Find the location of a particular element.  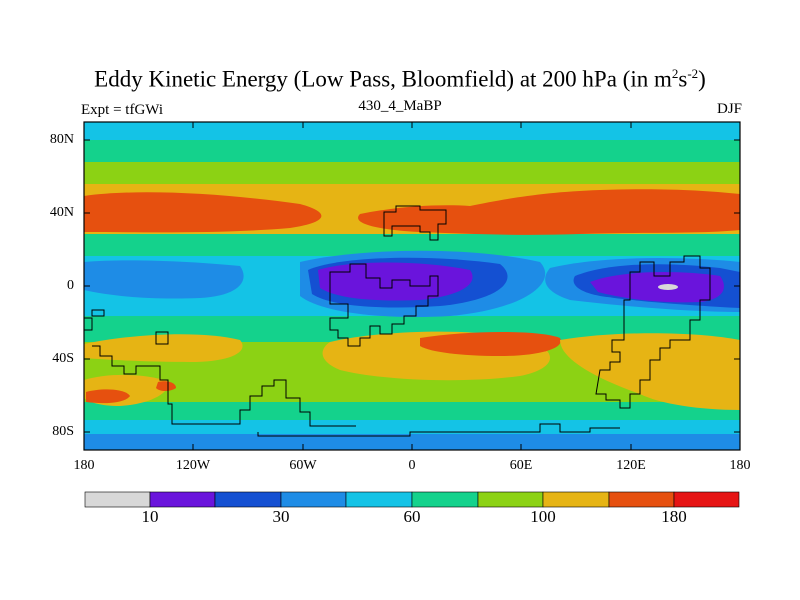

coast-asia-pacific is located at coordinates (653, 332).